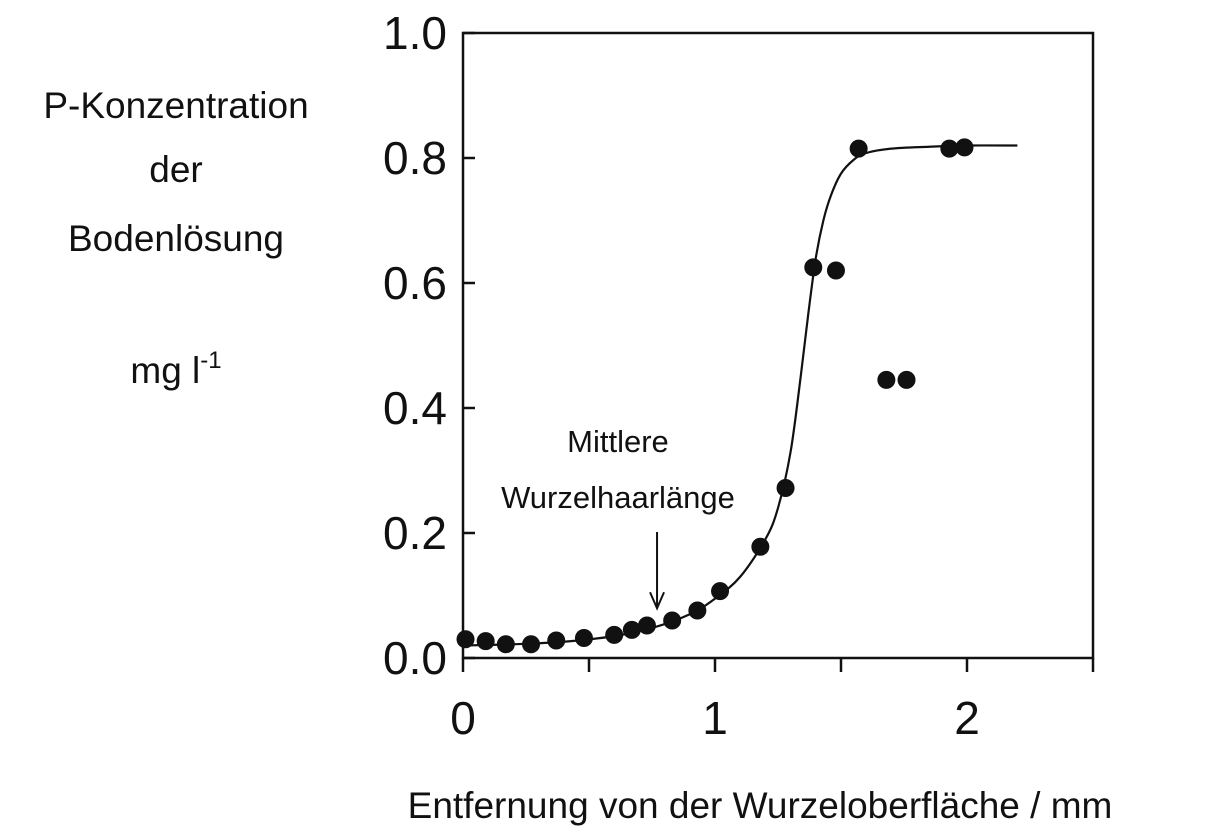  I want to click on annotation-arrow-head, so click(657, 601).